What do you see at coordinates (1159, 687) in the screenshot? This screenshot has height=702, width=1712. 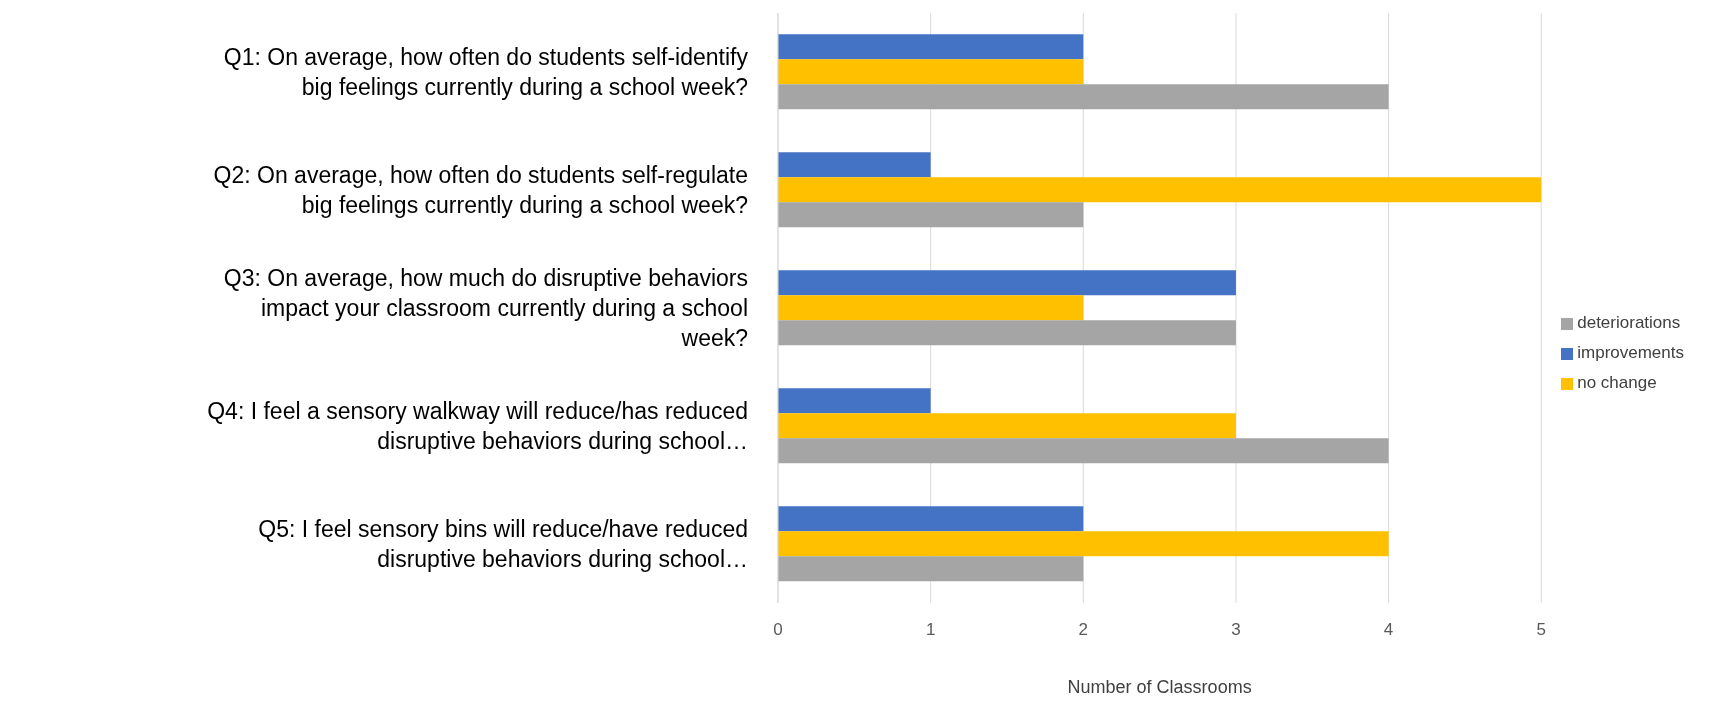 I see `x-axis-title: Number of Classrooms` at bounding box center [1159, 687].